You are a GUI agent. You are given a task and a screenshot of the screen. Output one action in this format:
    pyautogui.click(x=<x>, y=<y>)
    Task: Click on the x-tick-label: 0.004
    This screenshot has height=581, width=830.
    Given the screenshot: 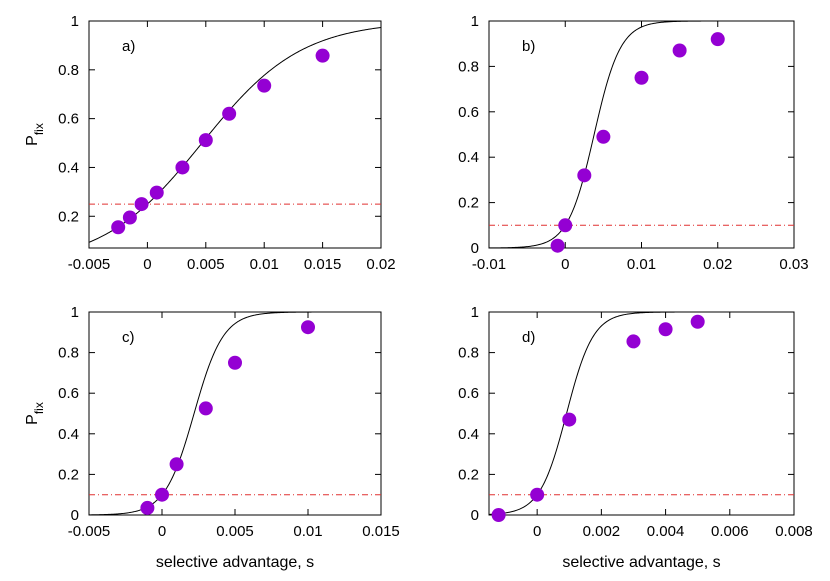 What is the action you would take?
    pyautogui.click(x=666, y=531)
    